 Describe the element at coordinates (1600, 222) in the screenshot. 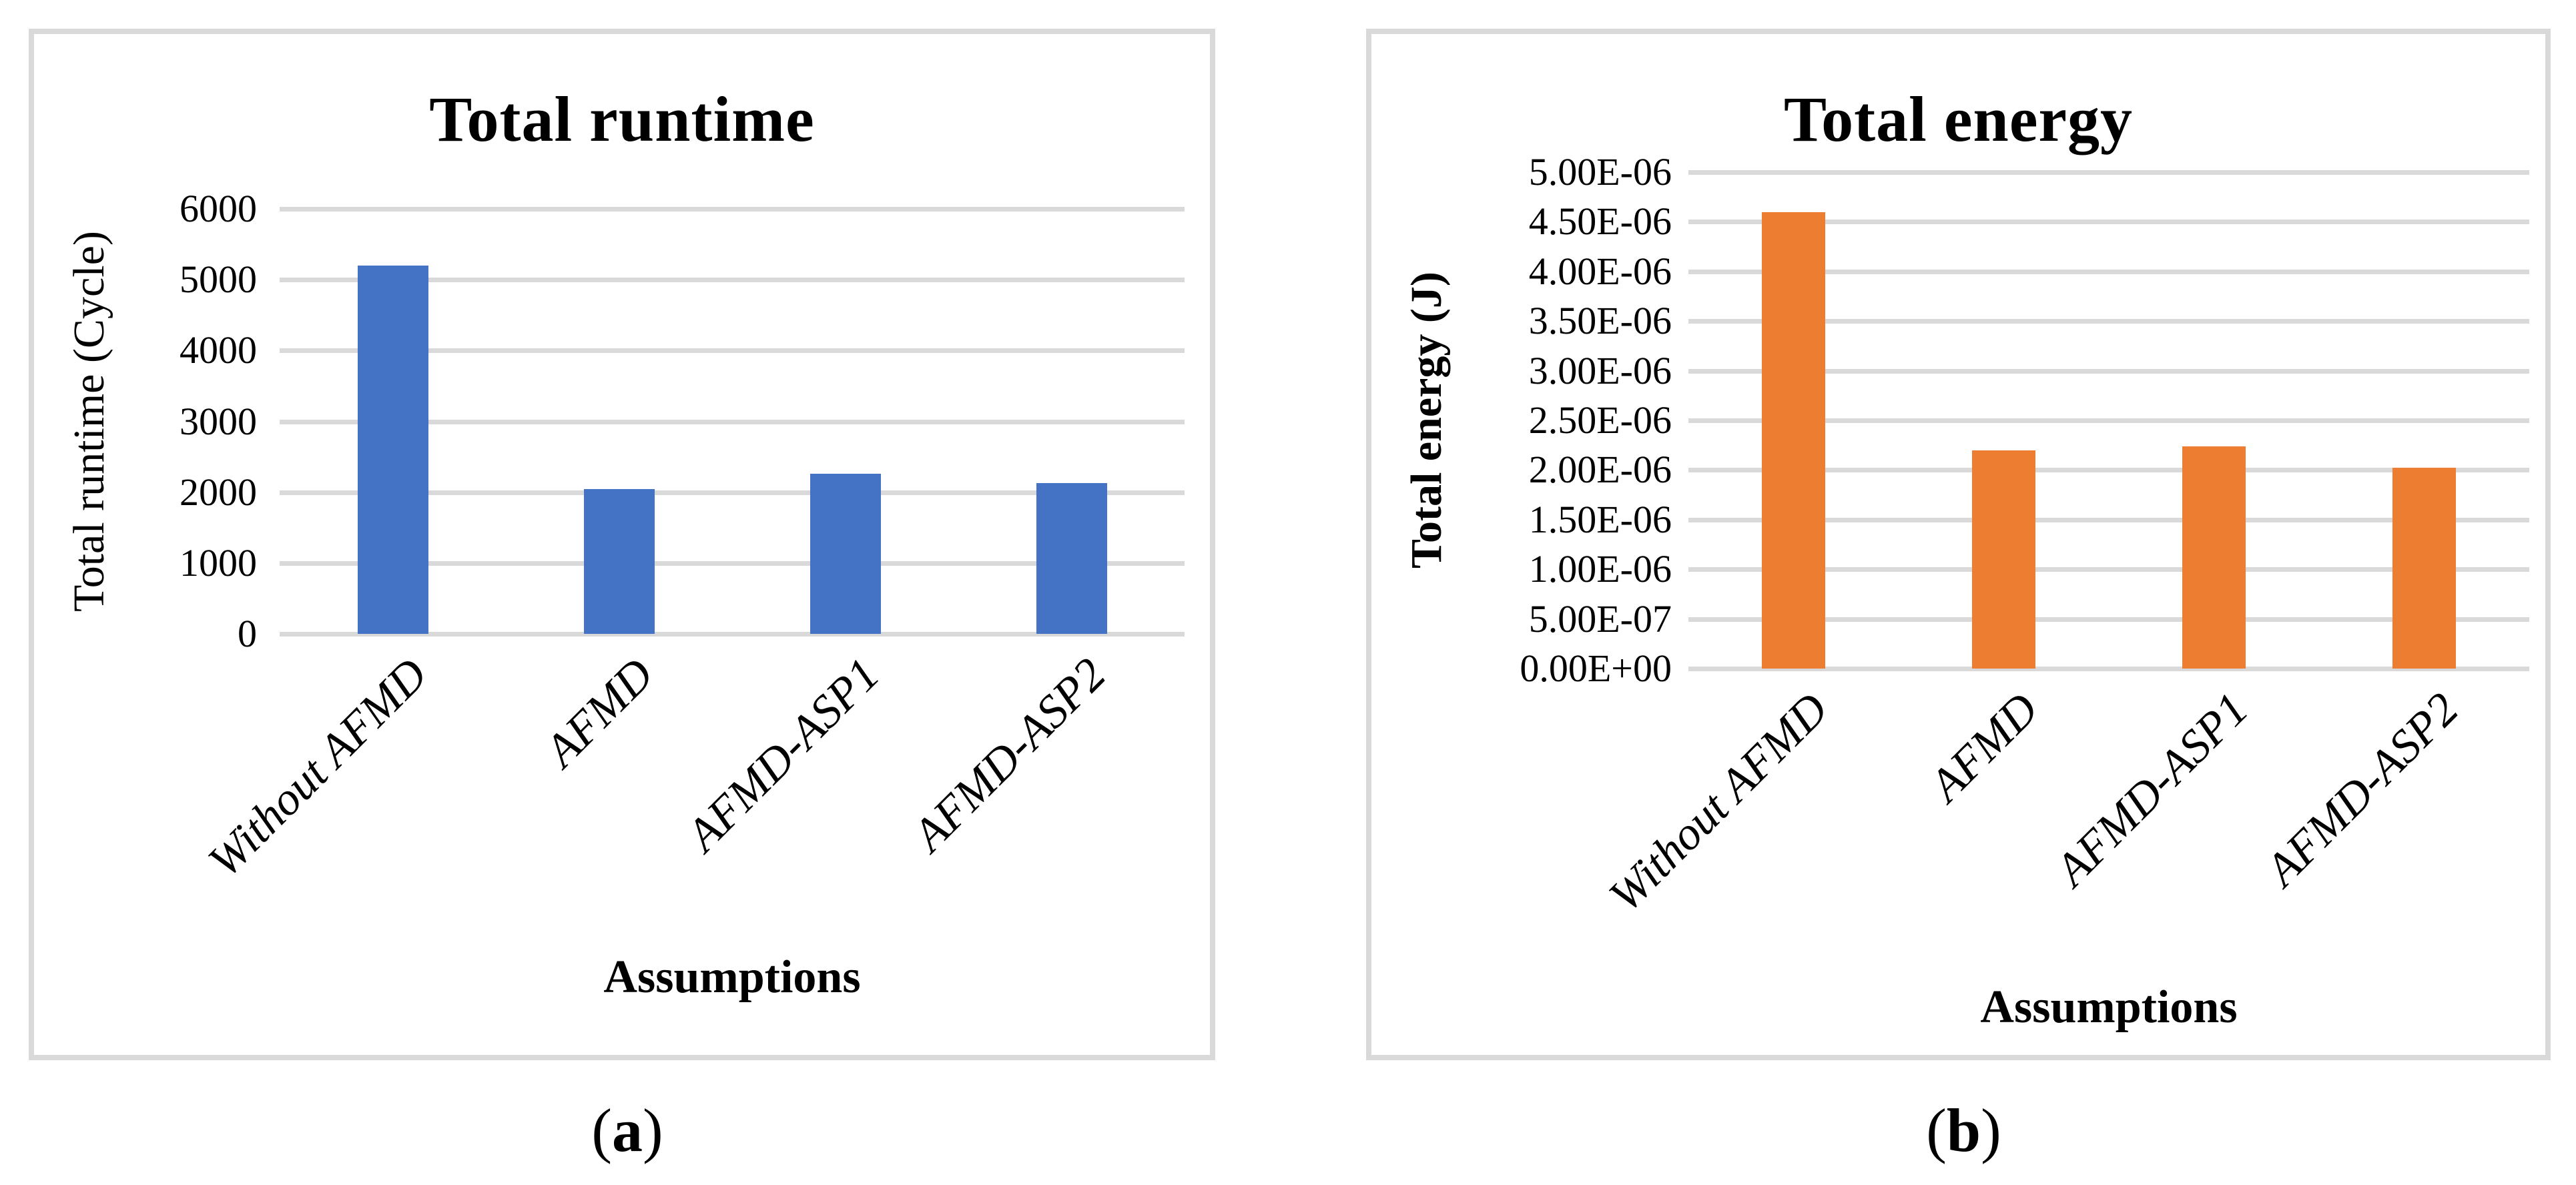

I see `y-tick-label: 4.50E-06` at that location.